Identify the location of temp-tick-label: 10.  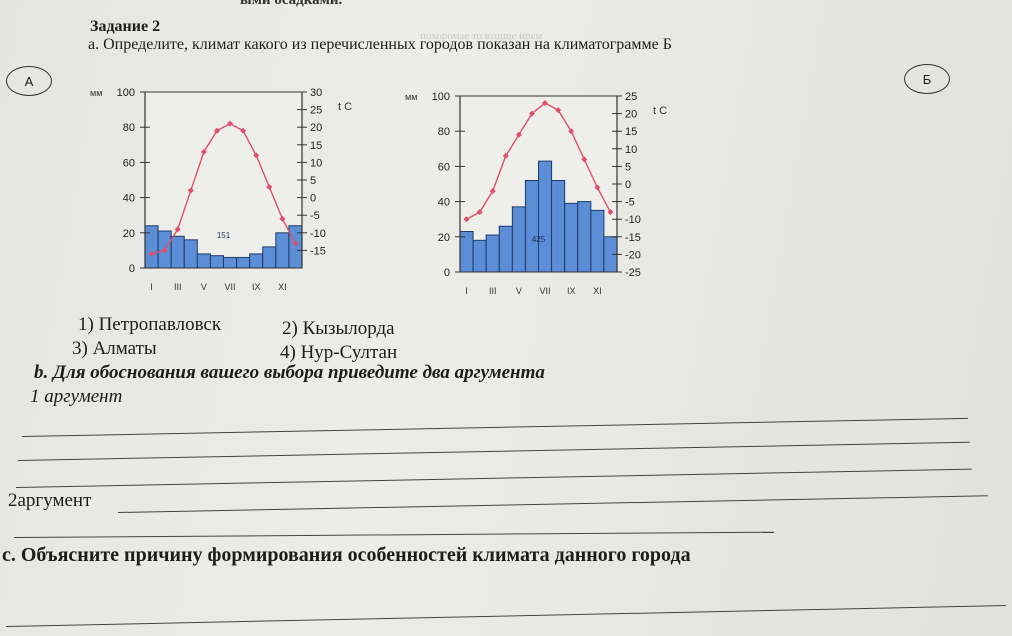
(316, 163).